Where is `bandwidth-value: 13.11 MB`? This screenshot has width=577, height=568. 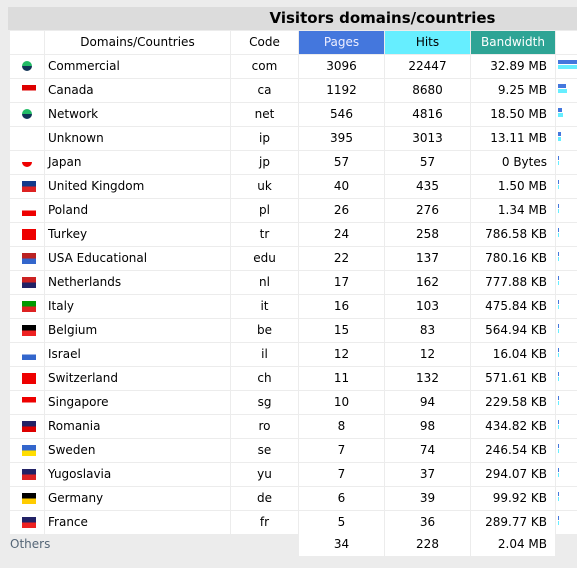
bandwidth-value: 13.11 MB is located at coordinates (513, 138).